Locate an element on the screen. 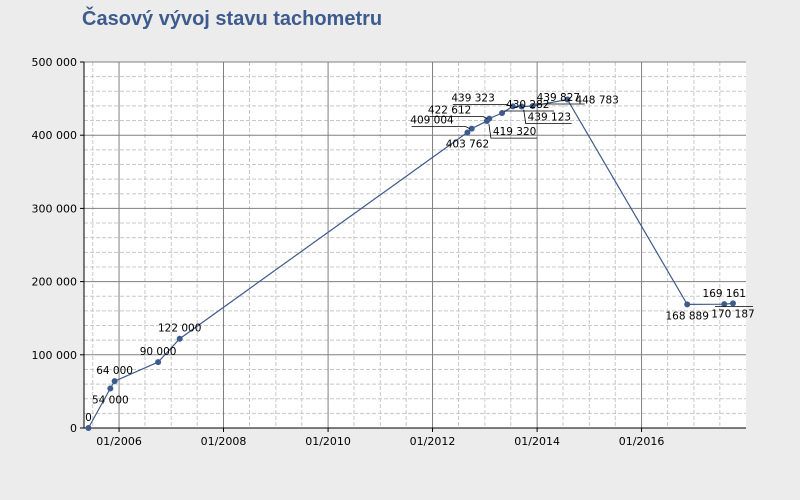  y-tick-label: 400 000 is located at coordinates (55, 135).